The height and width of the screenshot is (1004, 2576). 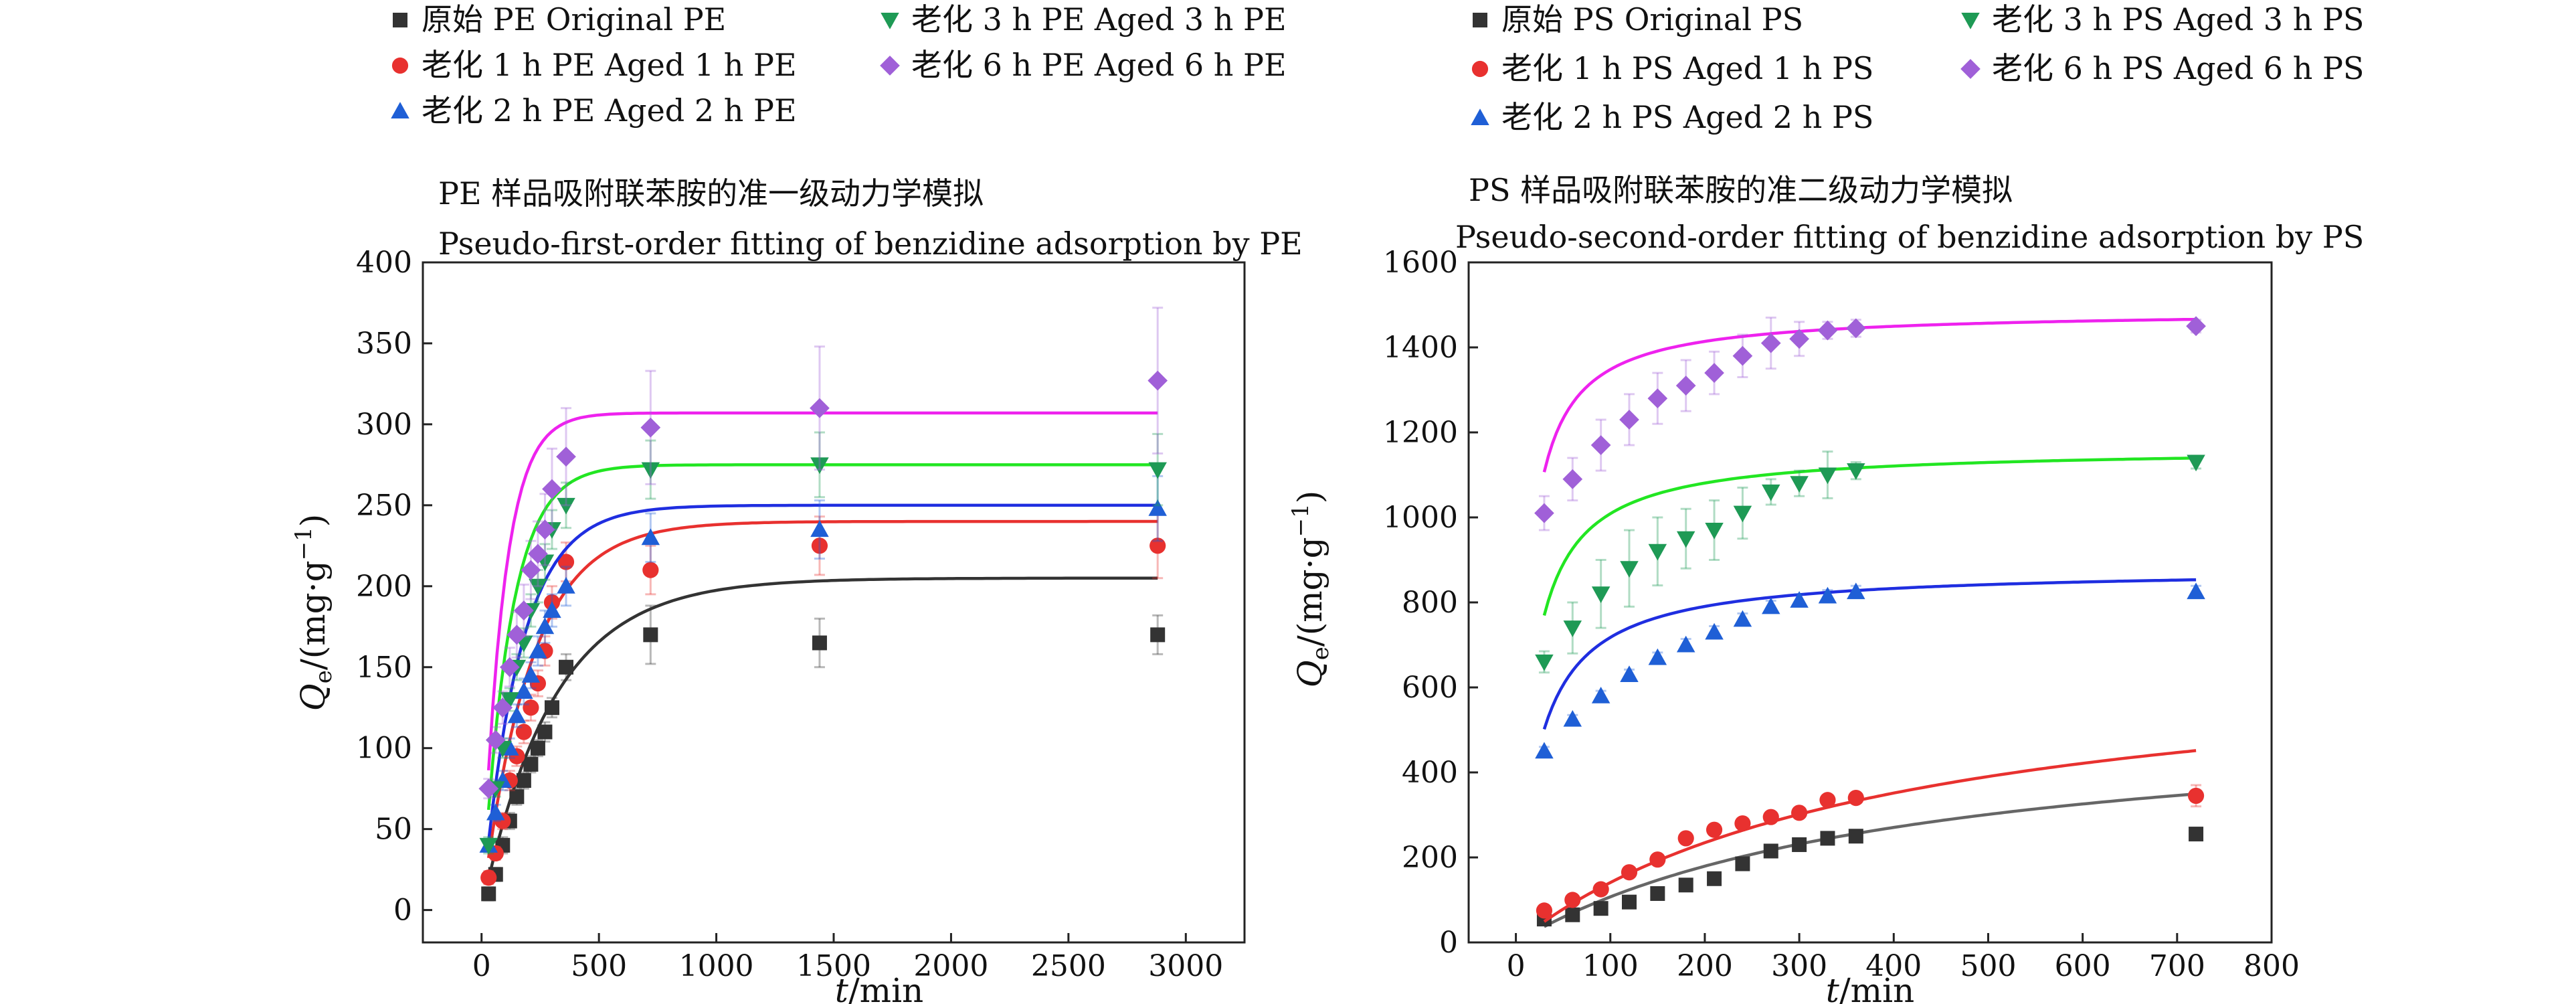 What do you see at coordinates (594, 65) in the screenshot?
I see `pe-legend-item-aged-1h: 老化 1 h PE Aged 1 h PE` at bounding box center [594, 65].